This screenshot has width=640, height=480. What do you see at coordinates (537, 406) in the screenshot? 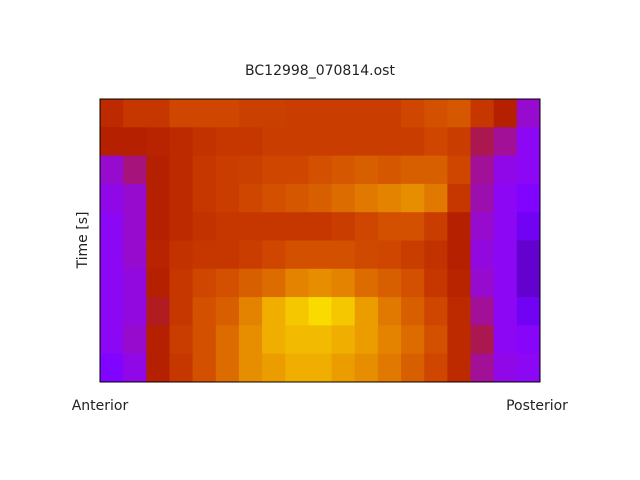
I see `x-end-label: Posterior` at bounding box center [537, 406].